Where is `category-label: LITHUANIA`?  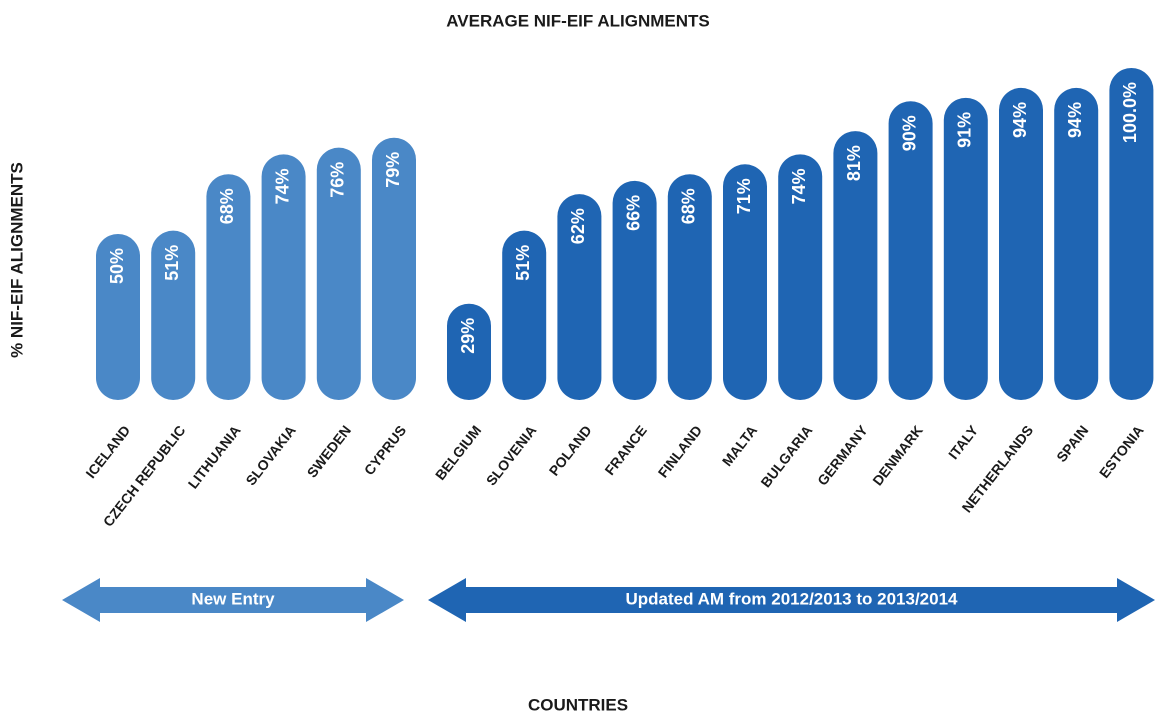 category-label: LITHUANIA is located at coordinates (214, 456).